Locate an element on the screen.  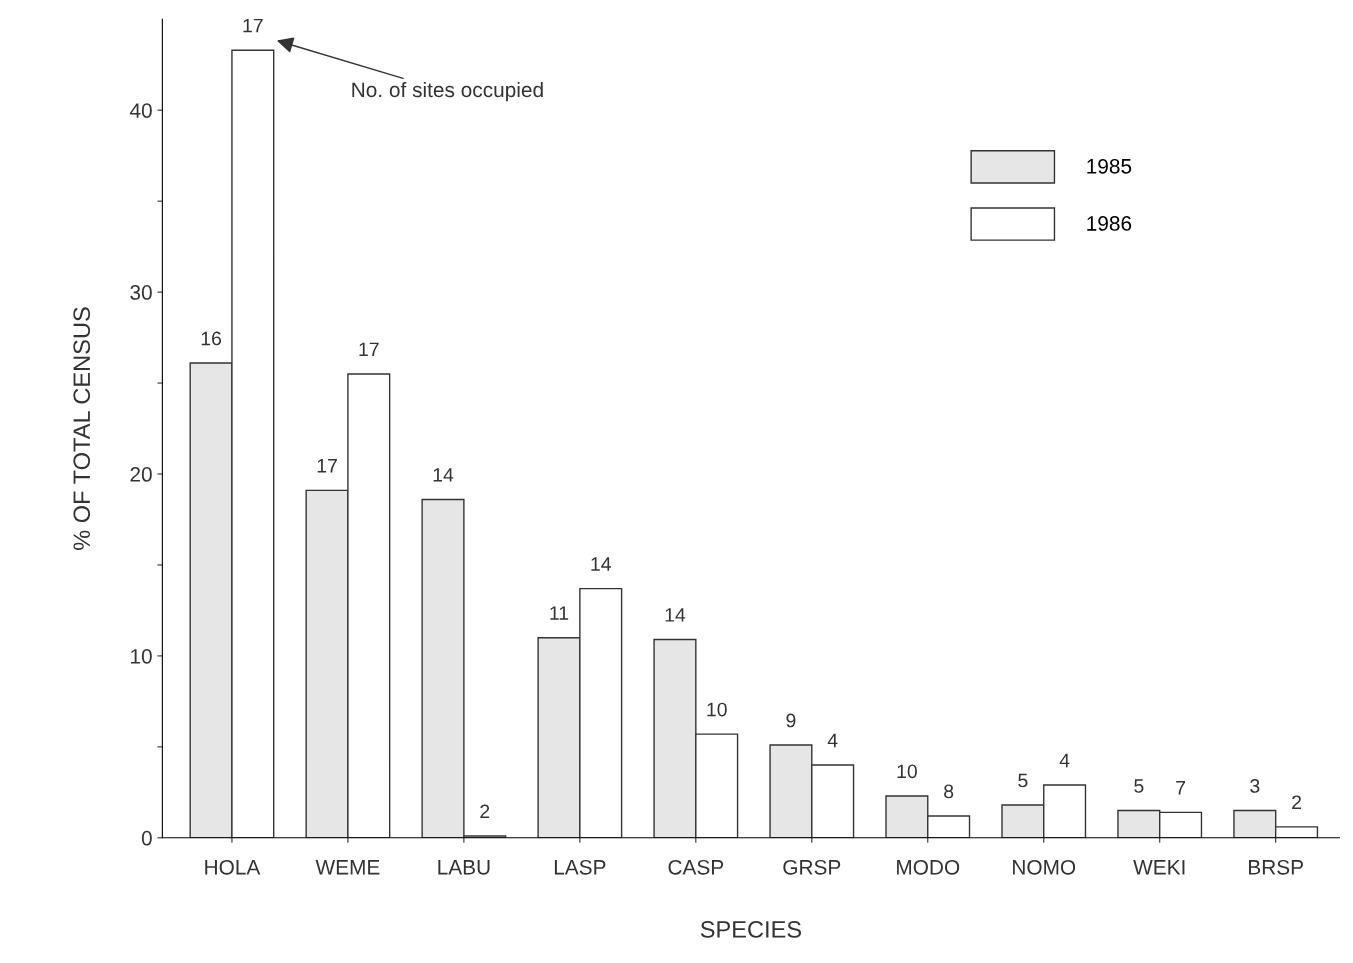
x-tick-label: GRSP is located at coordinates (812, 867).